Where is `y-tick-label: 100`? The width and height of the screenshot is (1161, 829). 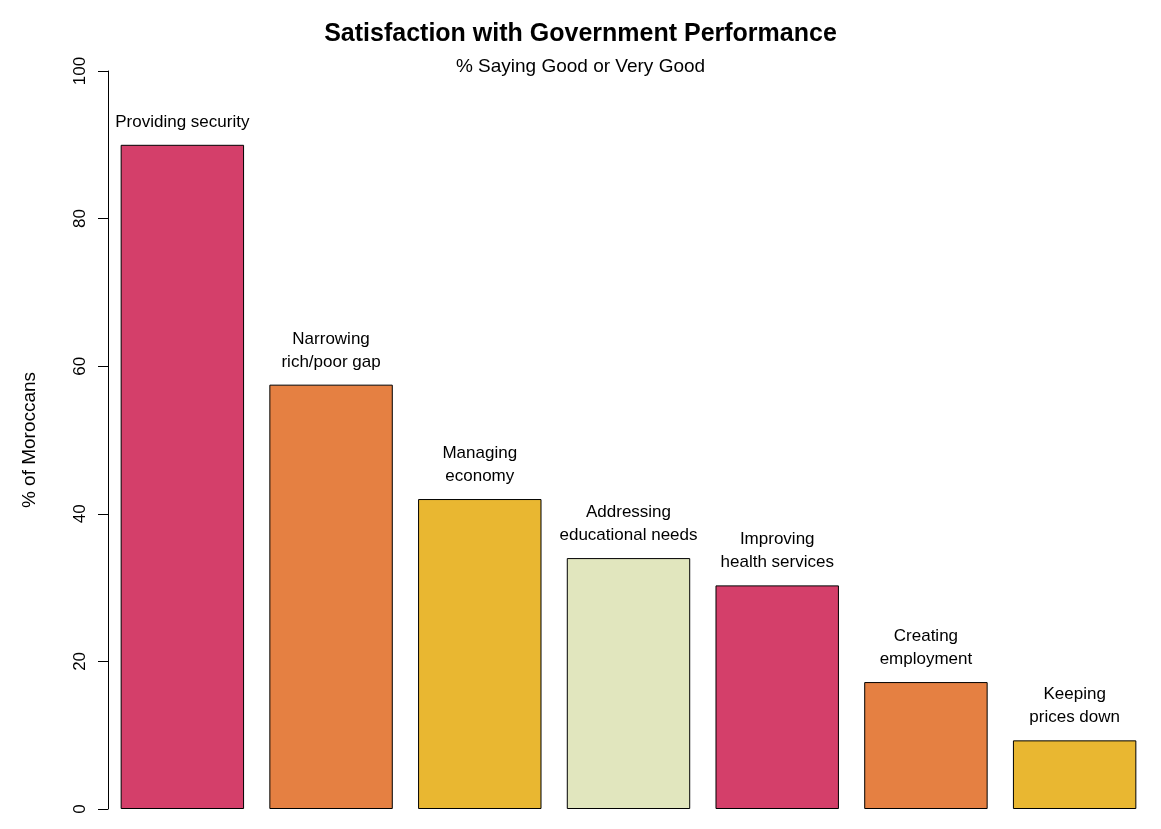 y-tick-label: 100 is located at coordinates (79, 71).